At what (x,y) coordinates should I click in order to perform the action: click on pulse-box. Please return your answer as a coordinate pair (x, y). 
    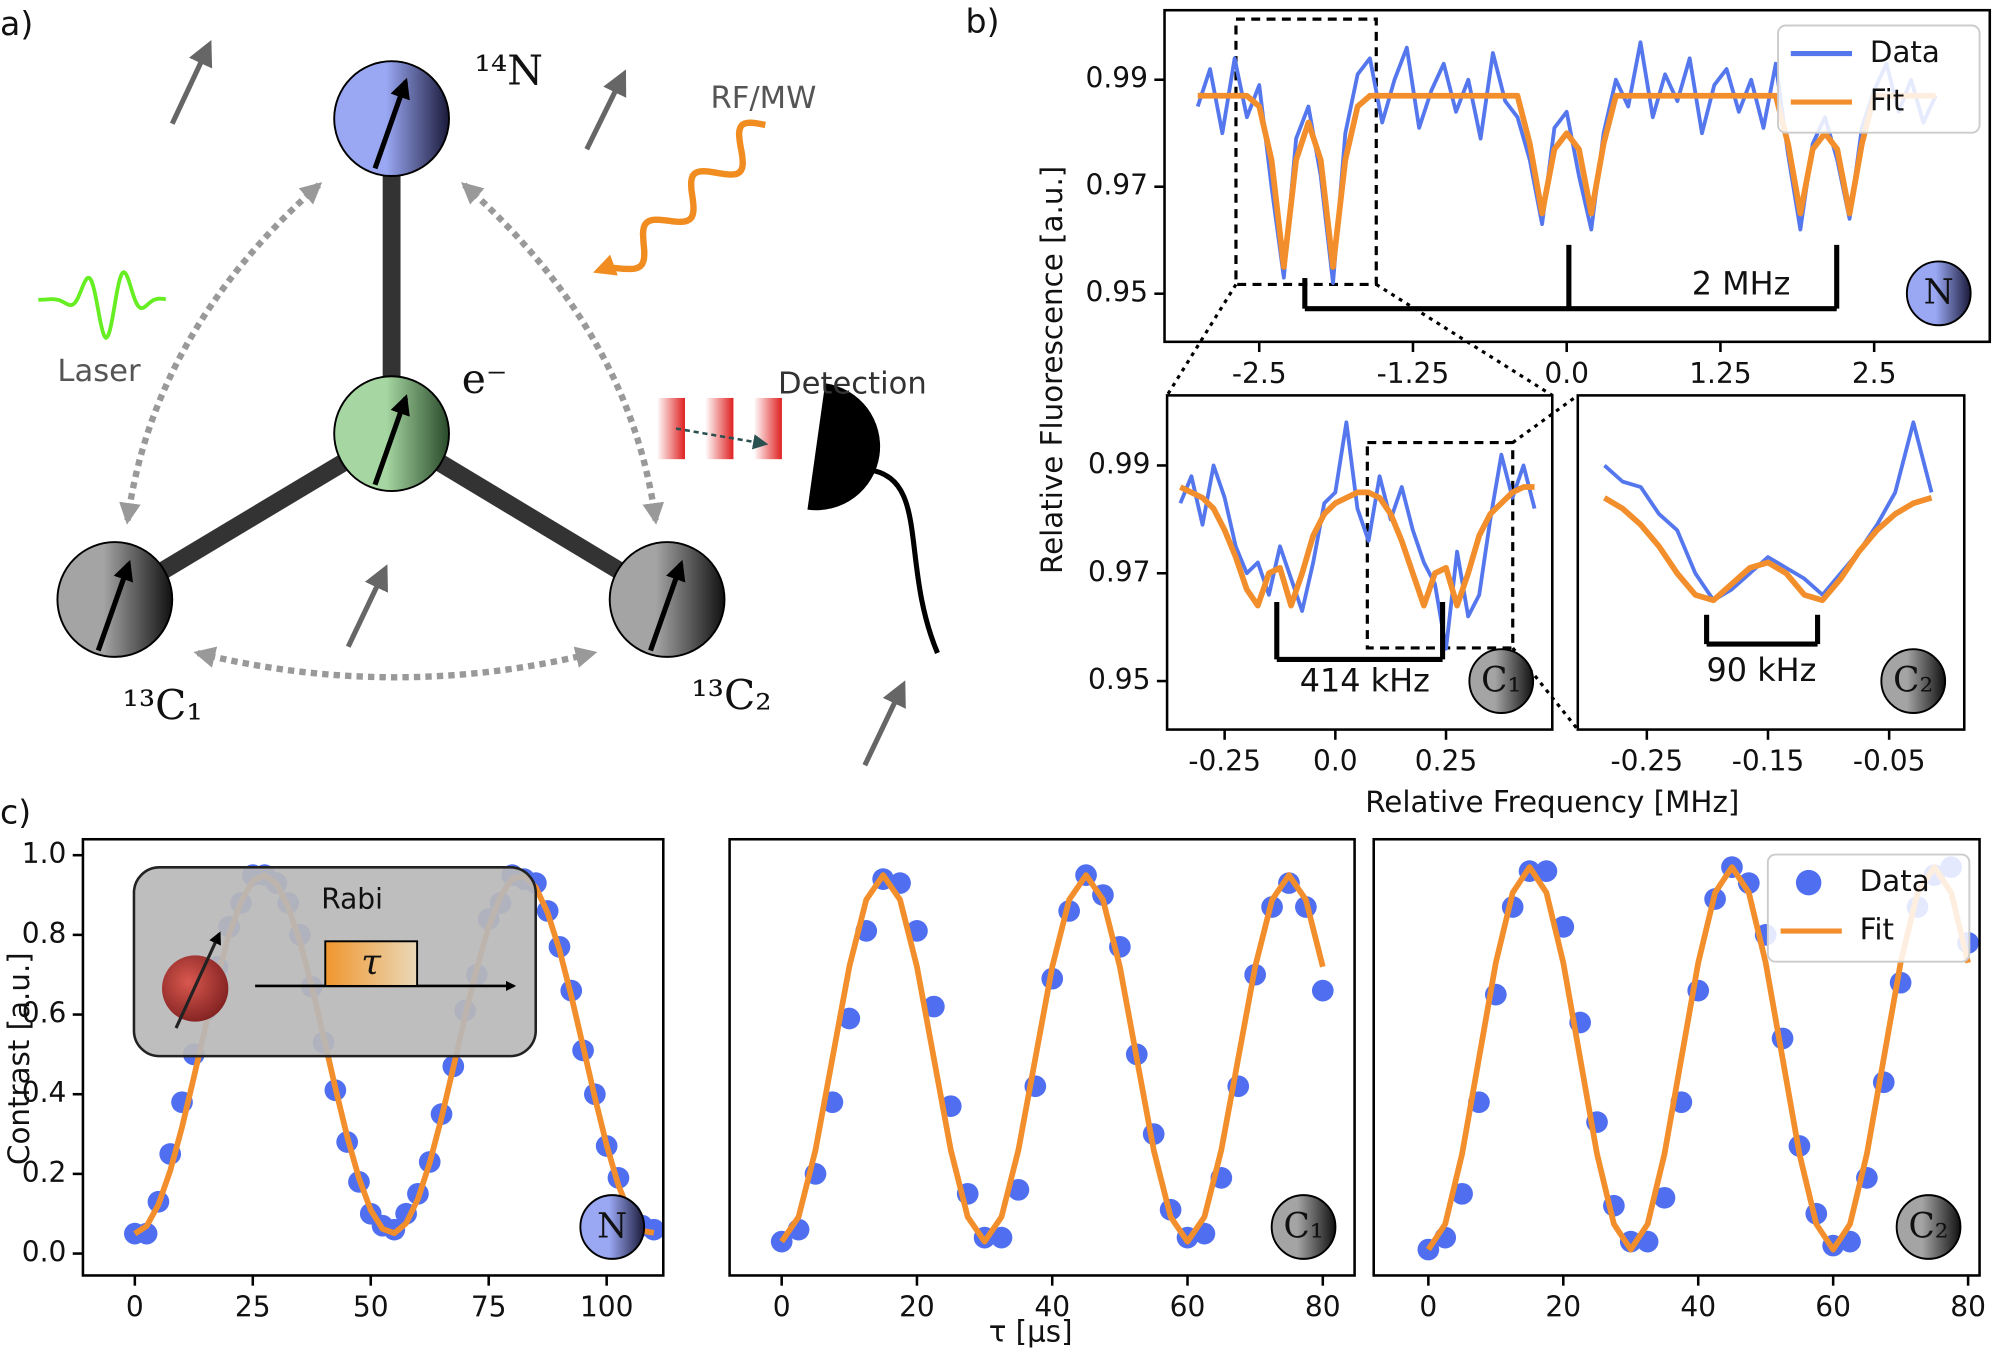
    Looking at the image, I should click on (371, 963).